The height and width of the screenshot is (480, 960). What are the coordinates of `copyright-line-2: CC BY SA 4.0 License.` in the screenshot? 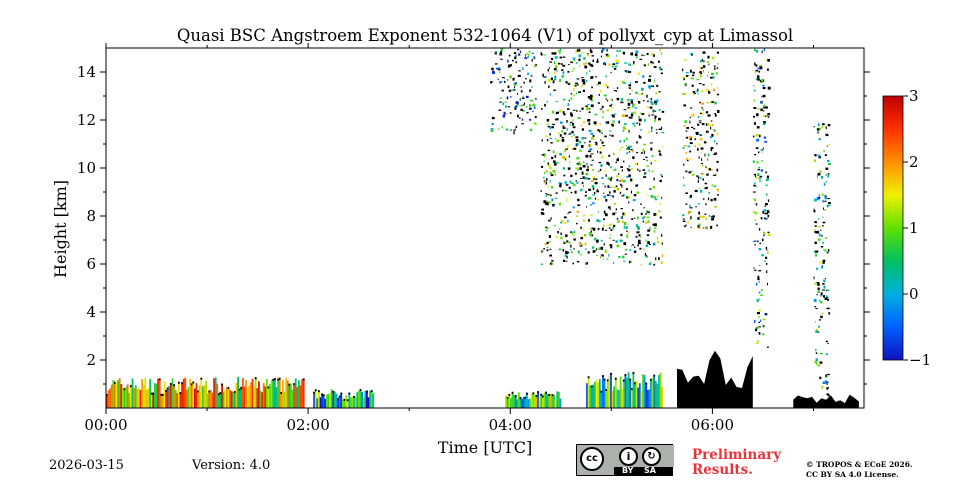 It's located at (852, 474).